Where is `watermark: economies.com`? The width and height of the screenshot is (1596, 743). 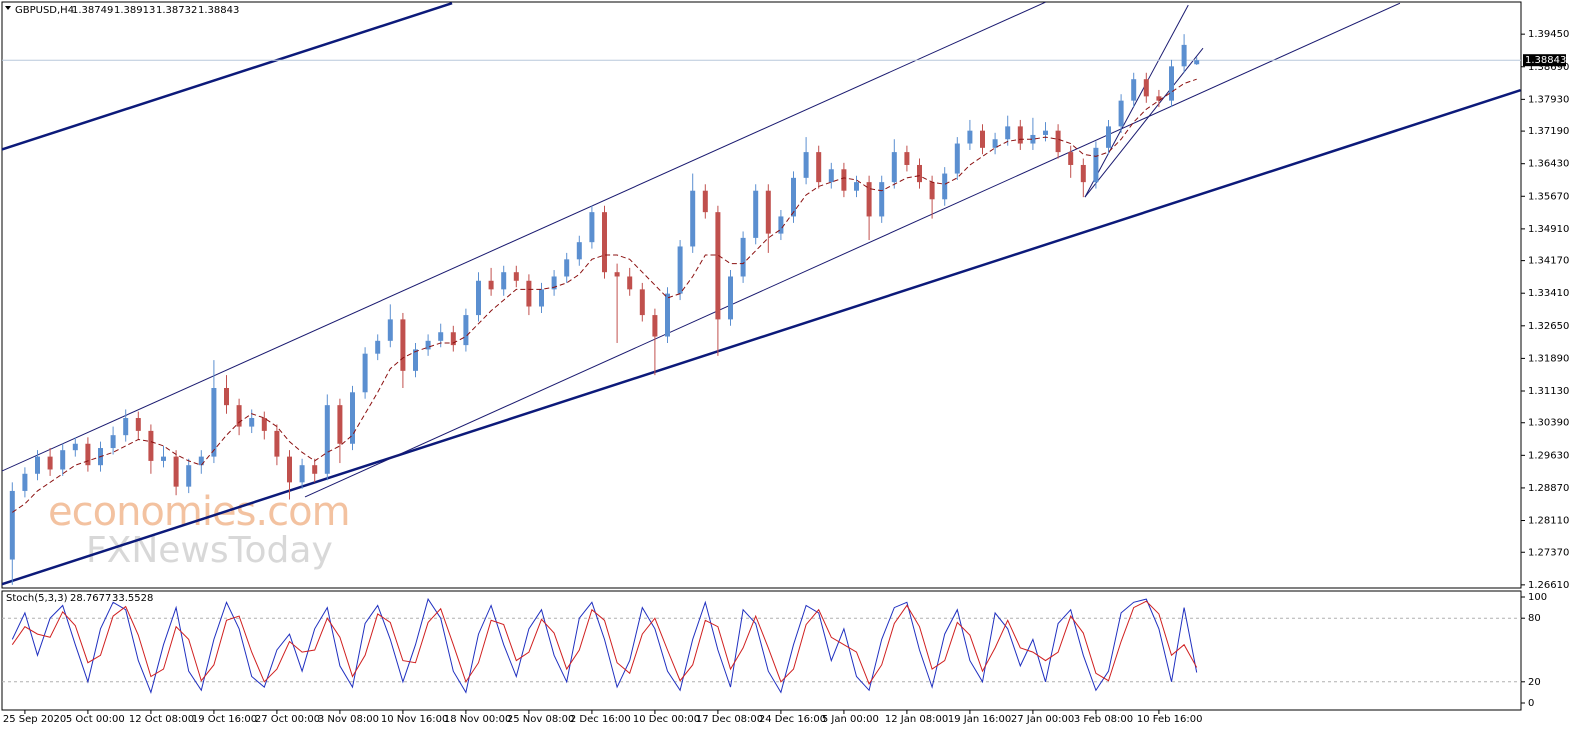
watermark: economies.com is located at coordinates (199, 512).